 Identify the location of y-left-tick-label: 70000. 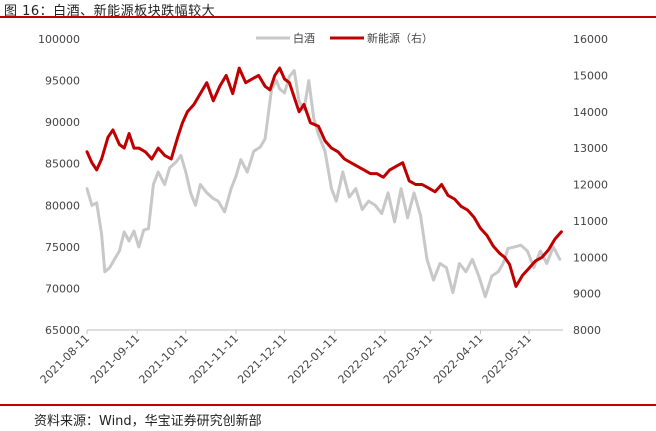
(62, 288).